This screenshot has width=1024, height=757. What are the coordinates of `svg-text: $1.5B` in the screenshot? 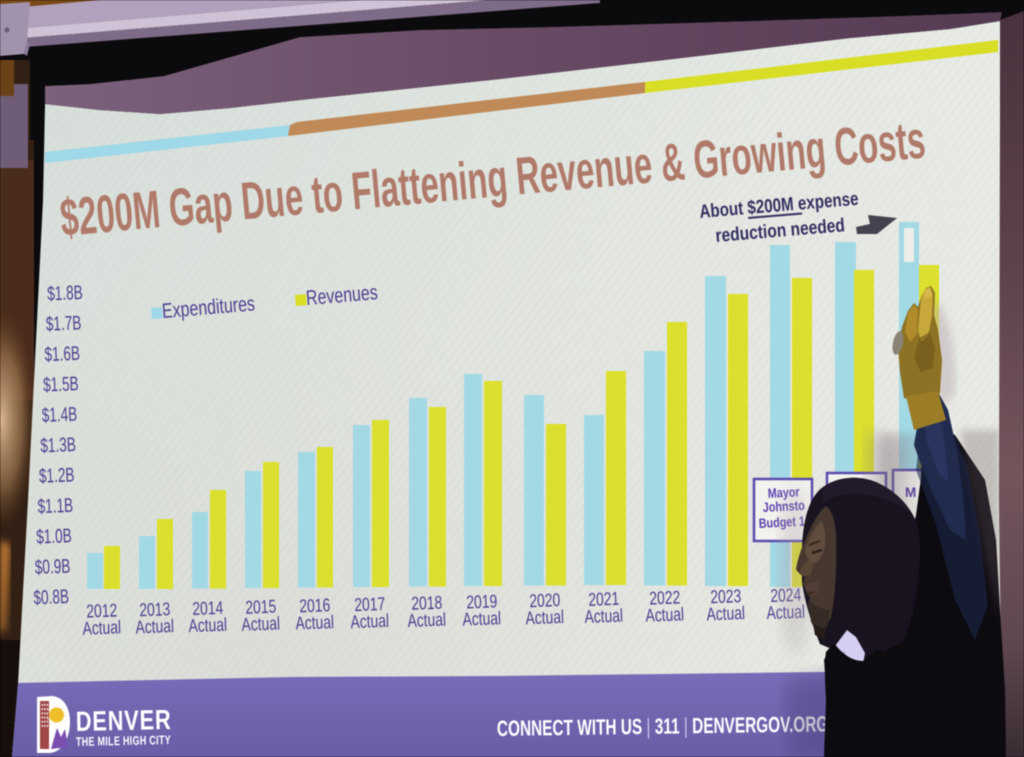 It's located at (61, 385).